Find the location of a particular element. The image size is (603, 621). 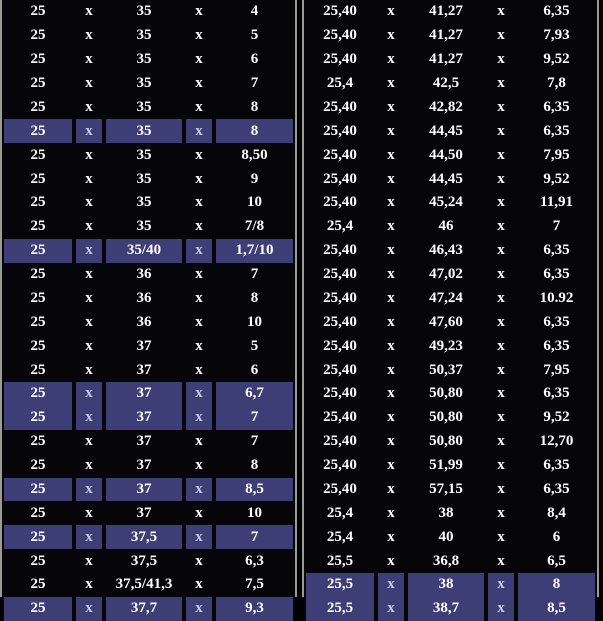

table-row: 25,40 x 57,15 x 6,35 is located at coordinates (450, 490).